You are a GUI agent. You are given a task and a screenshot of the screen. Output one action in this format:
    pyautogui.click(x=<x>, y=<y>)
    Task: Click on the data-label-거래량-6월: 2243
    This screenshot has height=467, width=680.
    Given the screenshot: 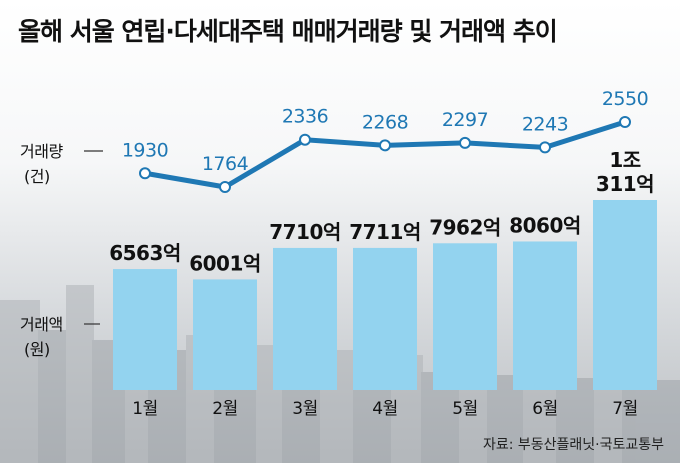 What is the action you would take?
    pyautogui.click(x=545, y=124)
    